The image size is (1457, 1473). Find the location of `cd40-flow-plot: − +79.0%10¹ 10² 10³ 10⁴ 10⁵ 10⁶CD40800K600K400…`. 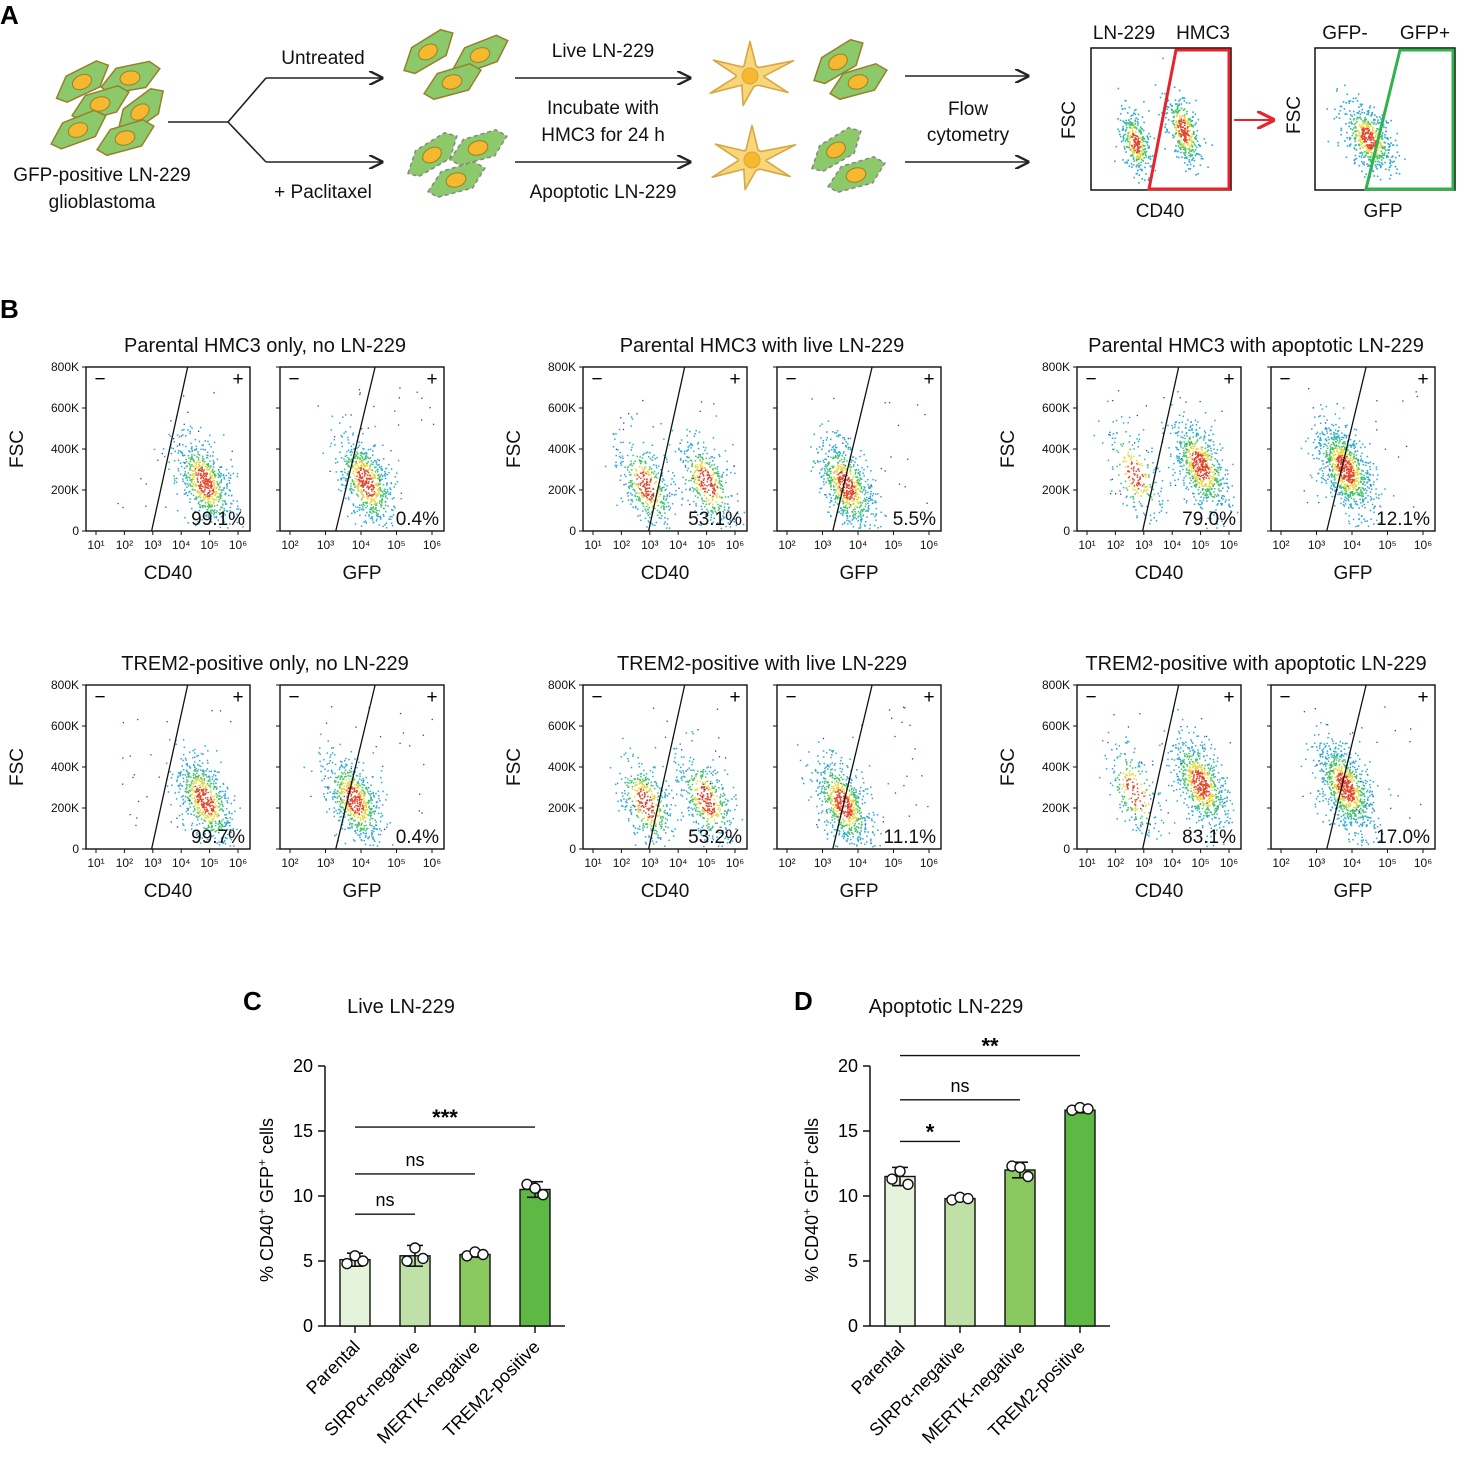

cd40-flow-plot: − +79.0%10¹ 10² 10³ 10⁴ 10⁵ 10⁶CD40800K600K400… is located at coordinates (1120, 472).